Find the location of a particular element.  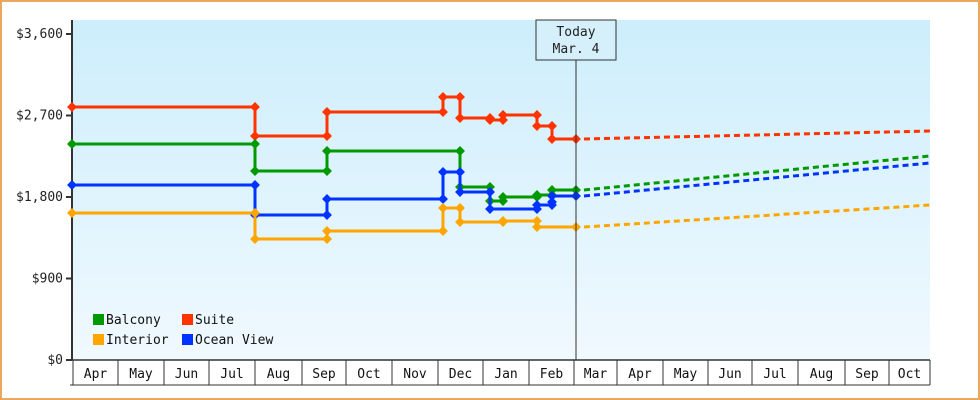

legend-label: Suite is located at coordinates (214, 320).